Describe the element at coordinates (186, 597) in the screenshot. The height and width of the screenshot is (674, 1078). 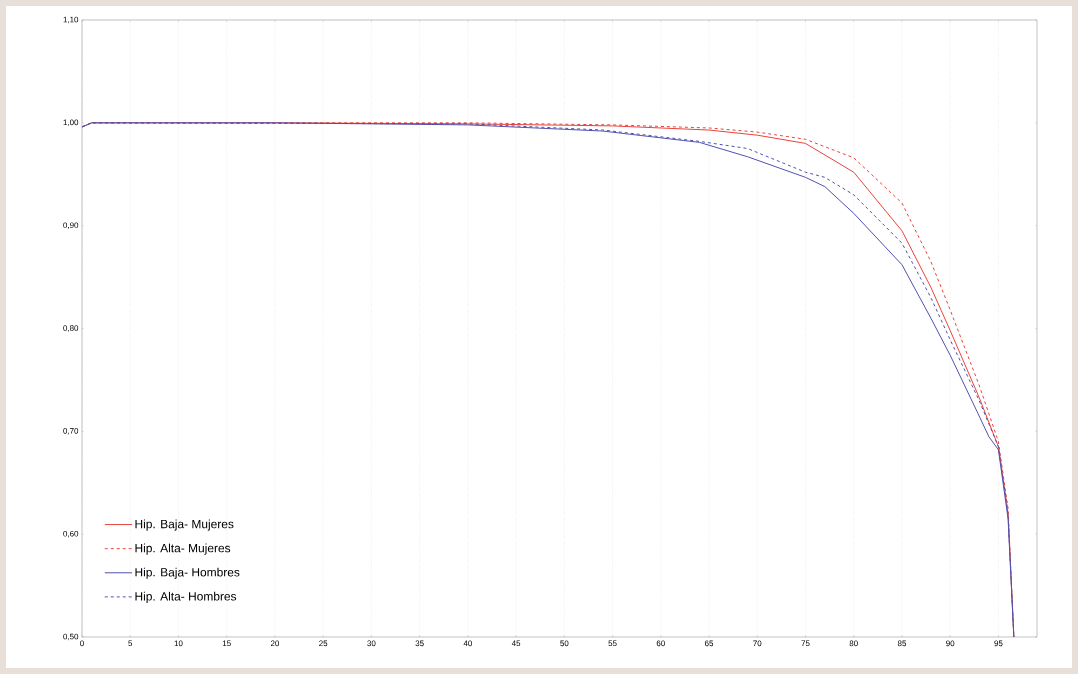
I see `legend-label: Hip. Alta- Hombres` at that location.